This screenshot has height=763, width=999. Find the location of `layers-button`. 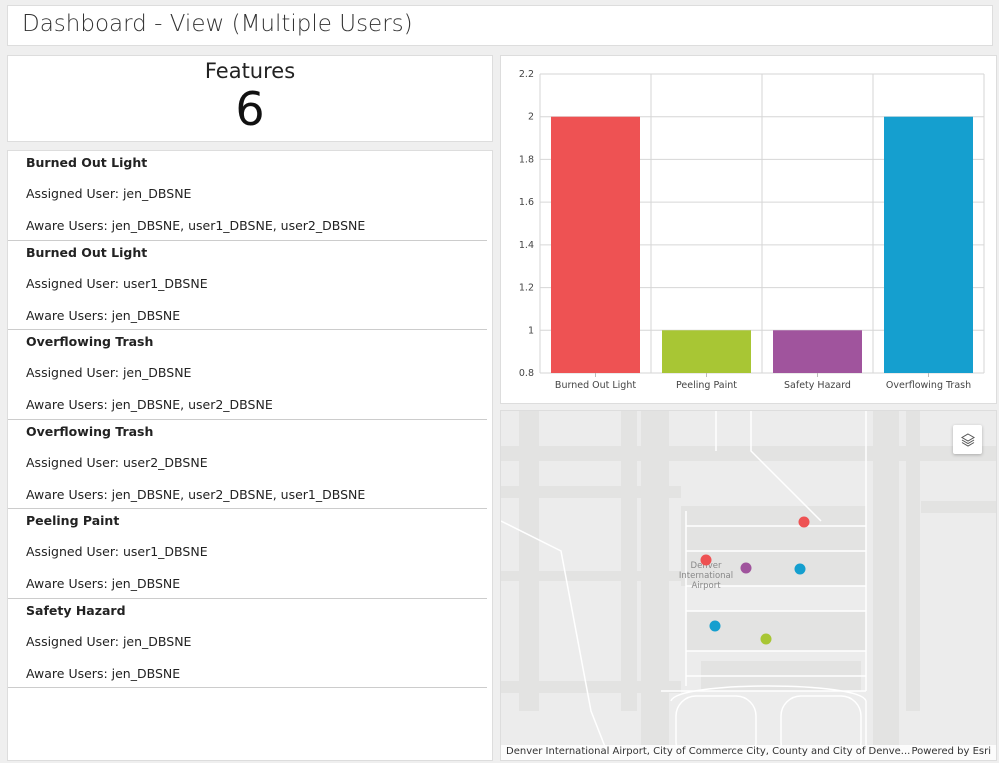

layers-button is located at coordinates (967, 439).